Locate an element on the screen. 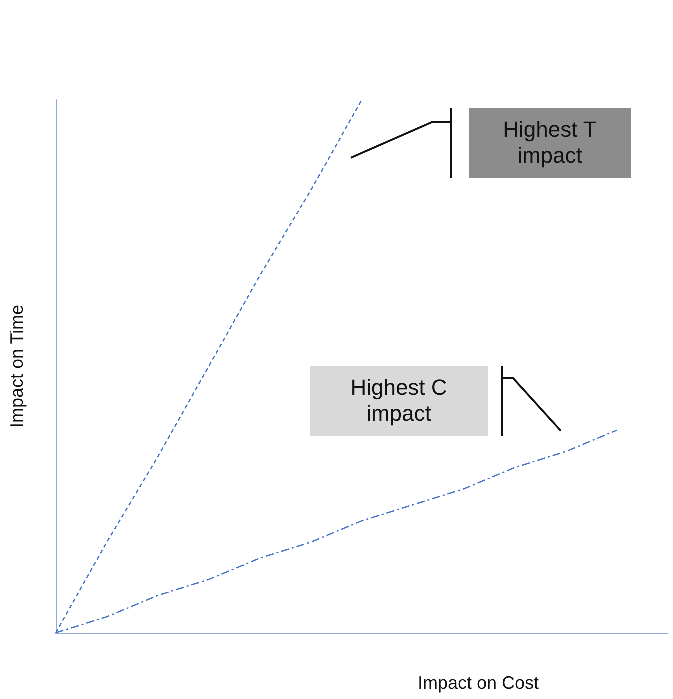  y-axis-title: Impact on Time is located at coordinates (17, 366).